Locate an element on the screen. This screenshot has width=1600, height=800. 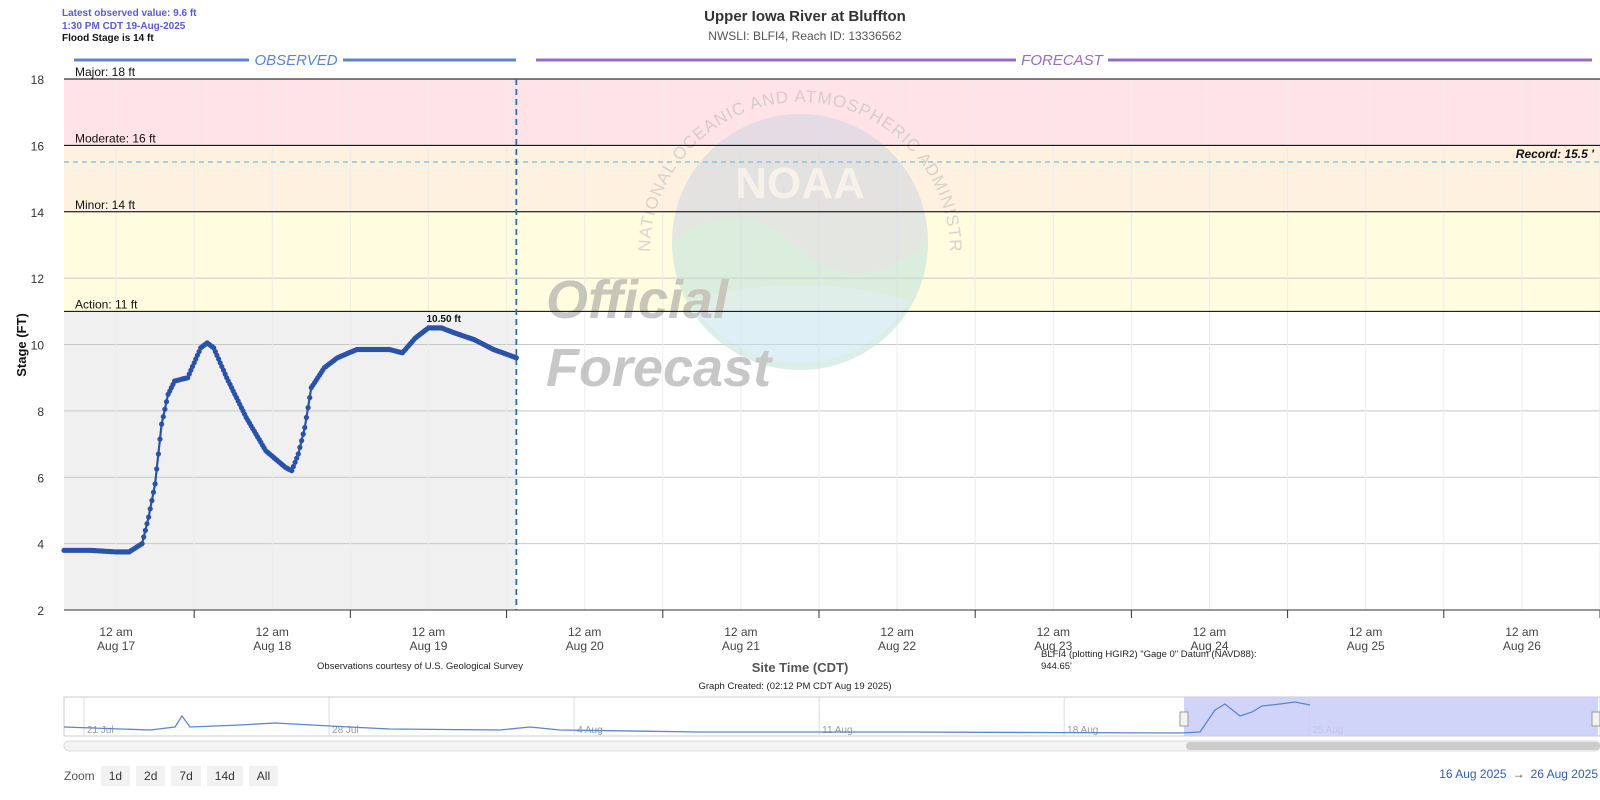
y-tick-label: 14 is located at coordinates (38, 213).